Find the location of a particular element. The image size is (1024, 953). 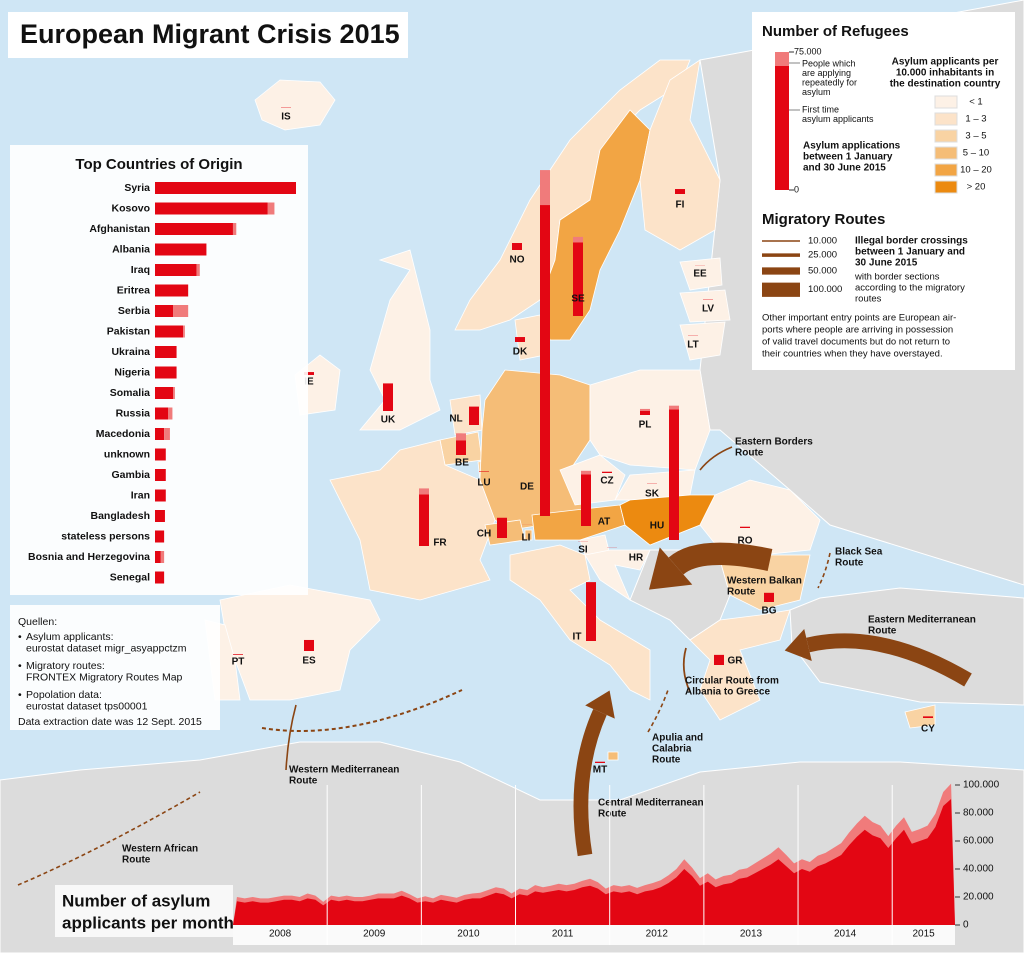

country-code: LI is located at coordinates (526, 538).